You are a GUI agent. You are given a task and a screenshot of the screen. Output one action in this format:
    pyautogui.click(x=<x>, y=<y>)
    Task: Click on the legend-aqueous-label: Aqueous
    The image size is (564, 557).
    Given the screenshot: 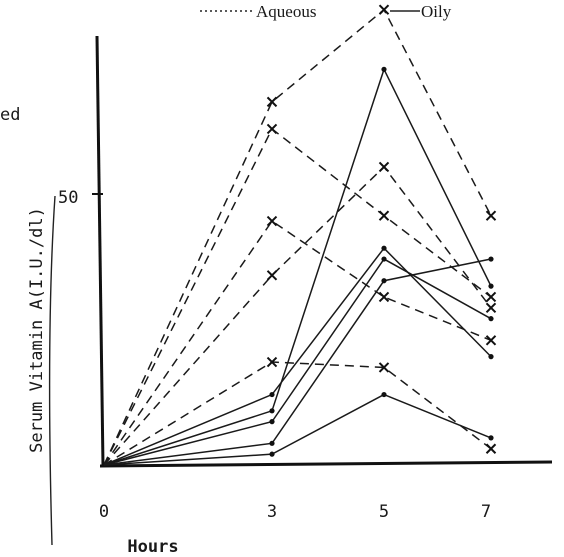 What is the action you would take?
    pyautogui.click(x=286, y=11)
    